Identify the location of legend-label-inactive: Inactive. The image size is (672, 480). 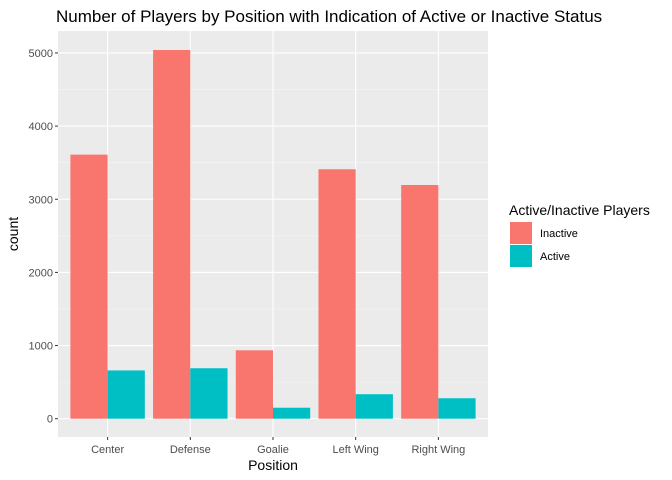
(559, 234).